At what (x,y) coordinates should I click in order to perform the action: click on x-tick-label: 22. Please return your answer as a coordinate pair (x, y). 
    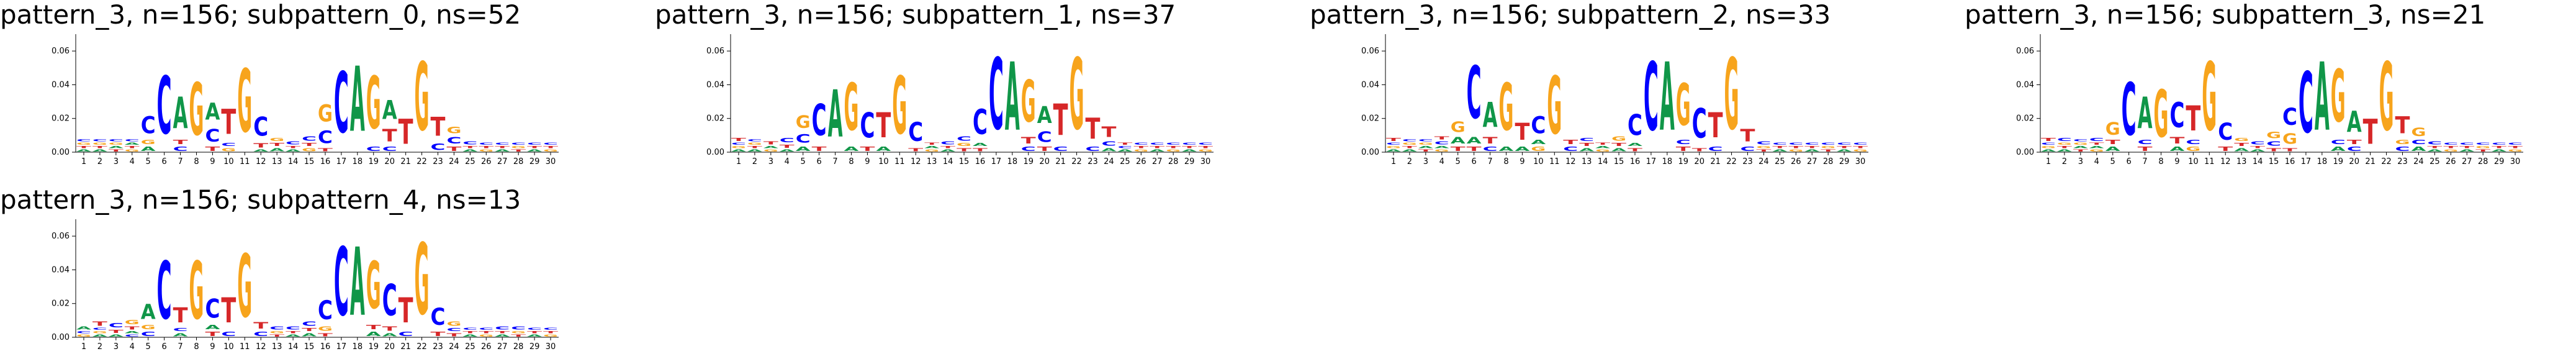
    Looking at the image, I should click on (2386, 161).